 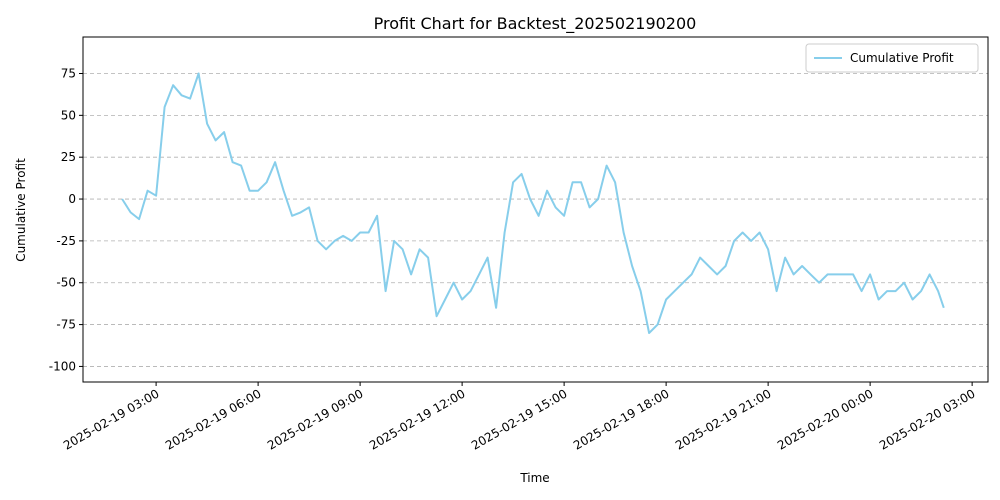 I want to click on legend-box, so click(x=892, y=58).